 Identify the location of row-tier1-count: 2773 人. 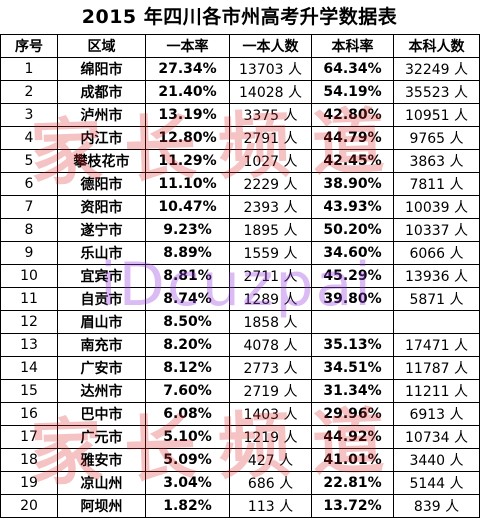
(270, 368).